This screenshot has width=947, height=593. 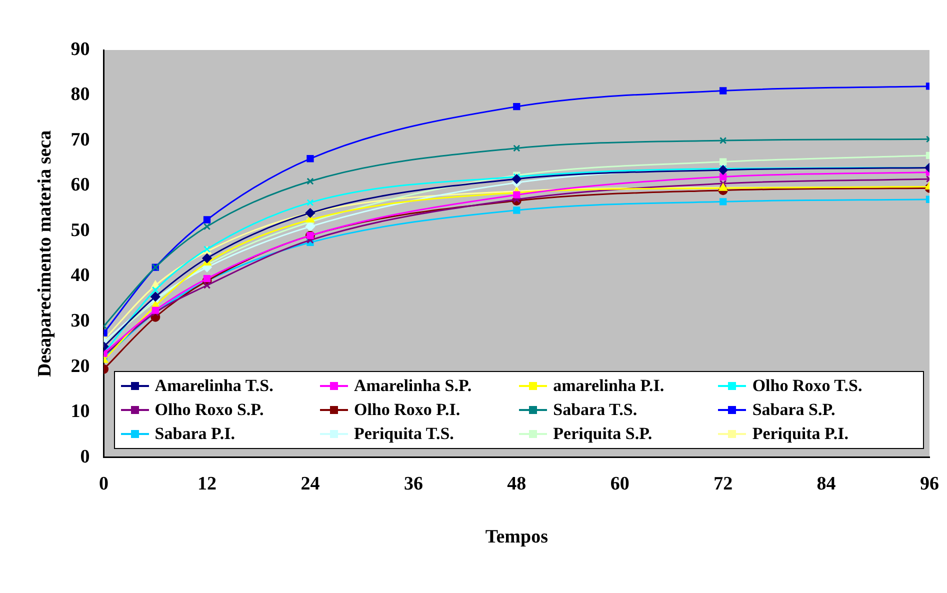 What do you see at coordinates (807, 386) in the screenshot?
I see `legend-label: Olho Roxo T.S.` at bounding box center [807, 386].